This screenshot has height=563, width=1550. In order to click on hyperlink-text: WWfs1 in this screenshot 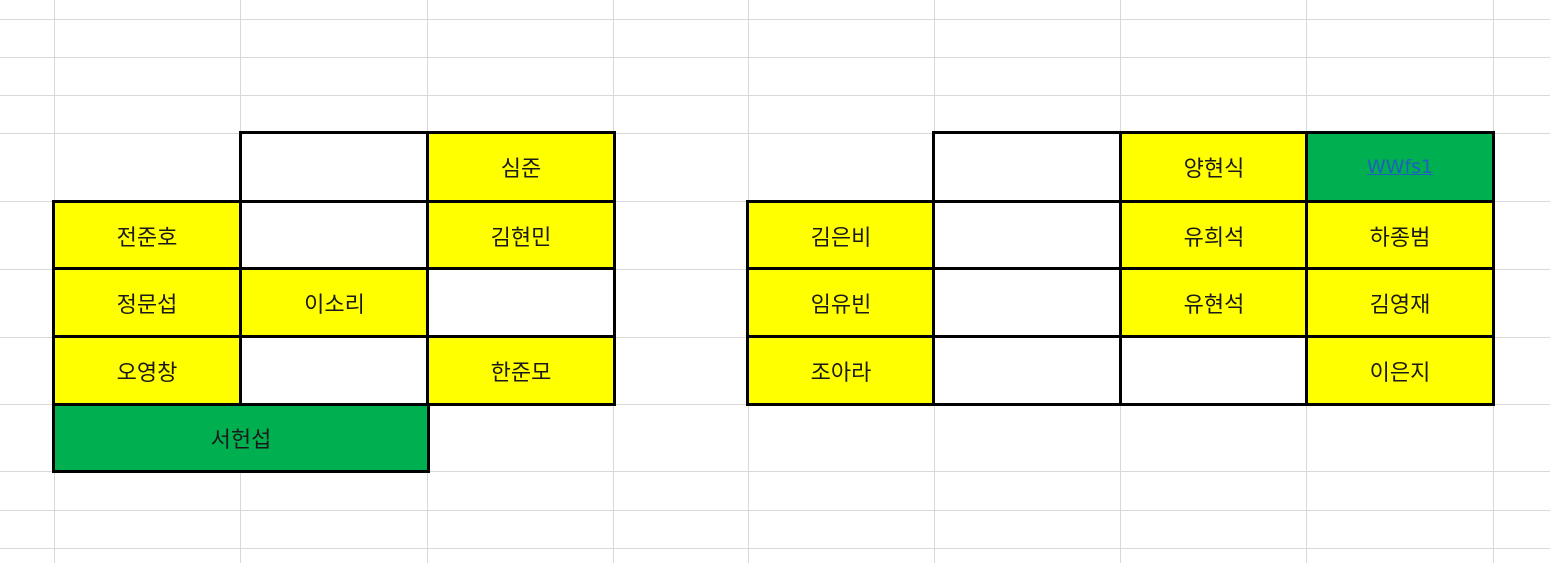, I will do `click(1400, 167)`.